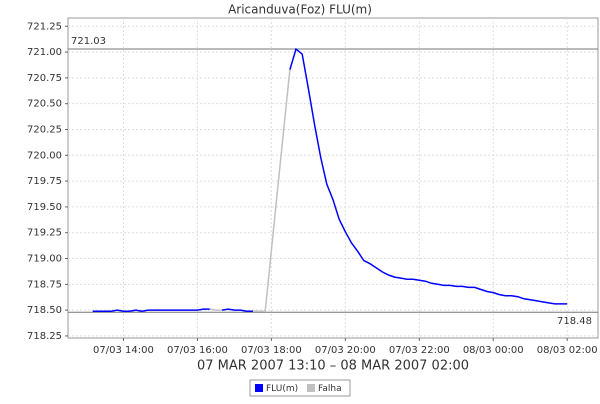 This screenshot has width=600, height=404. What do you see at coordinates (123, 350) in the screenshot?
I see `x-tick-label: 07/03 14:00` at bounding box center [123, 350].